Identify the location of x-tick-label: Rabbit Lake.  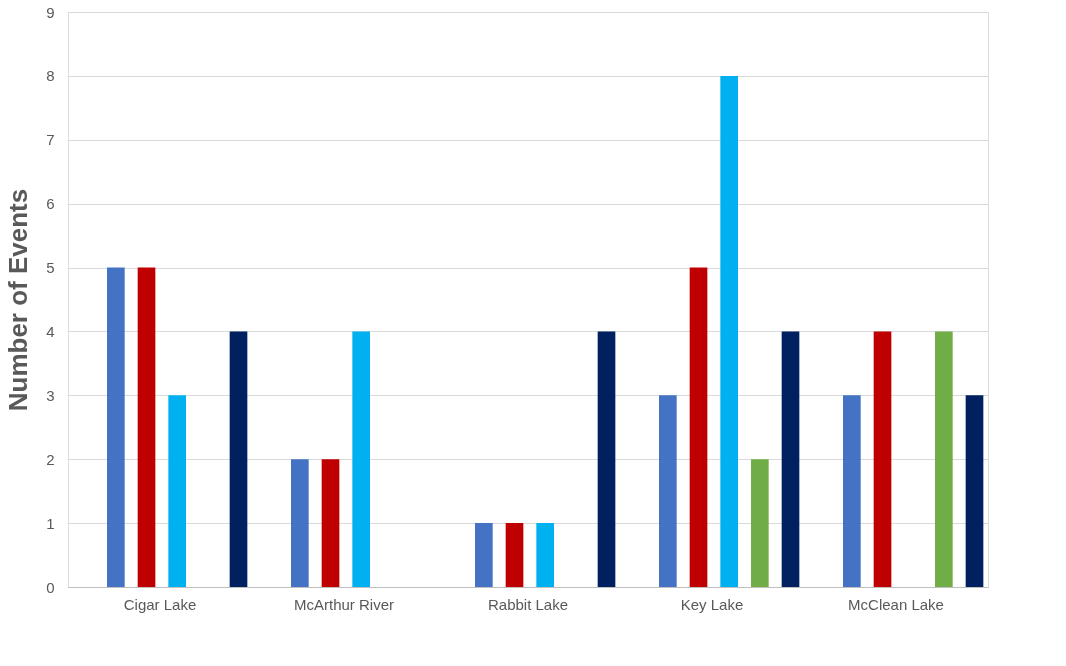
(528, 604).